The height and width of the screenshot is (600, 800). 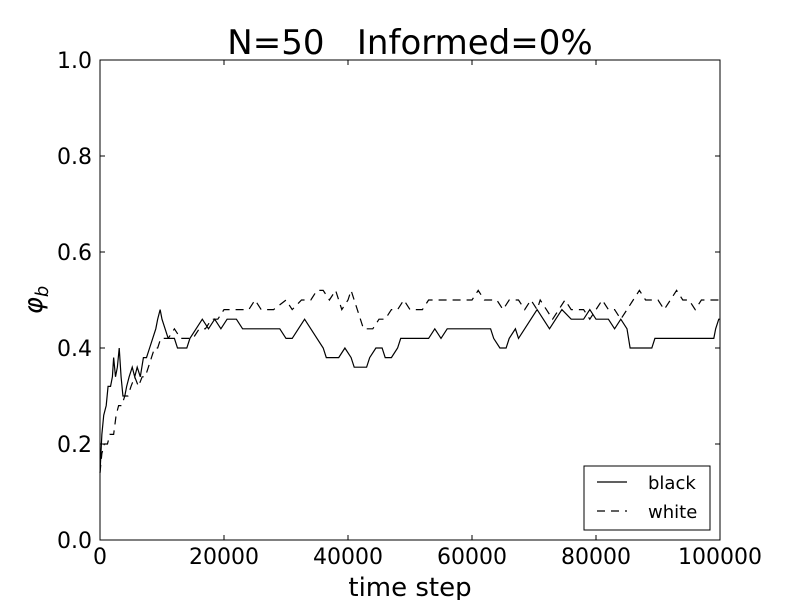 I want to click on x-tick-label: 20000, so click(x=224, y=557).